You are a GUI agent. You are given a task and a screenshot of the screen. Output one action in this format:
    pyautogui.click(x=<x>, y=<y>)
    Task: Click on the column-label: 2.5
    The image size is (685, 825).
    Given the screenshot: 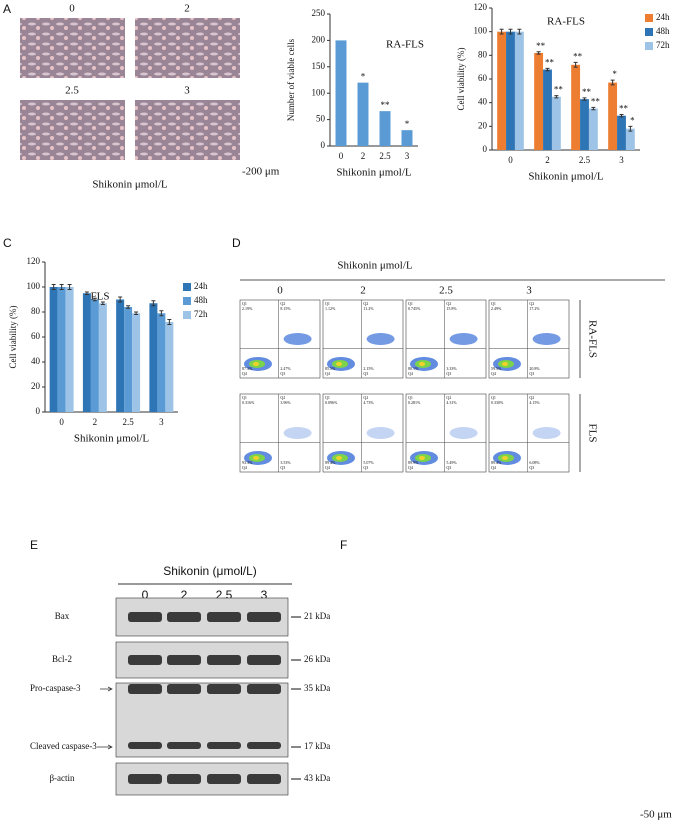 What is the action you would take?
    pyautogui.click(x=446, y=291)
    